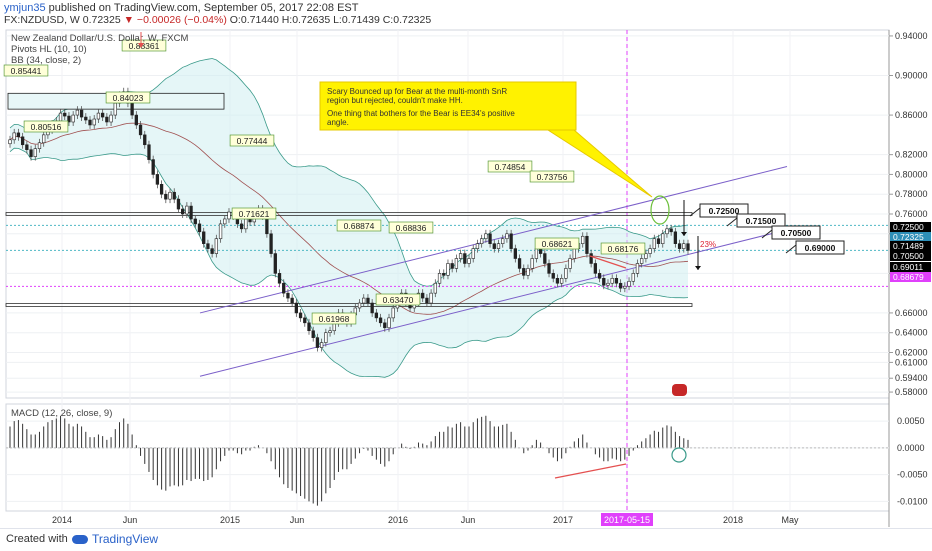  I want to click on pivot-label: 0.63470, so click(398, 300).